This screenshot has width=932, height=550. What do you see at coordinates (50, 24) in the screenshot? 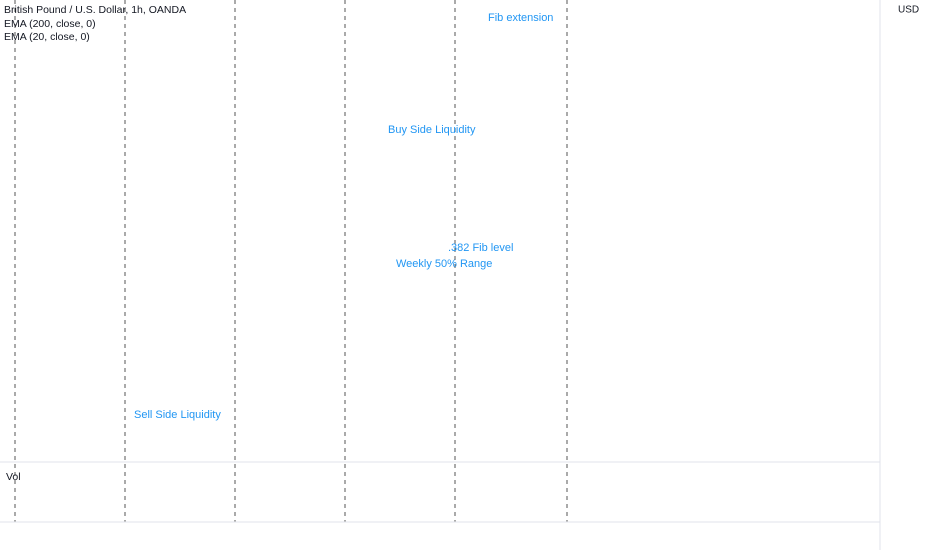
I see `indicator-label: EMA (200, close, 0)` at bounding box center [50, 24].